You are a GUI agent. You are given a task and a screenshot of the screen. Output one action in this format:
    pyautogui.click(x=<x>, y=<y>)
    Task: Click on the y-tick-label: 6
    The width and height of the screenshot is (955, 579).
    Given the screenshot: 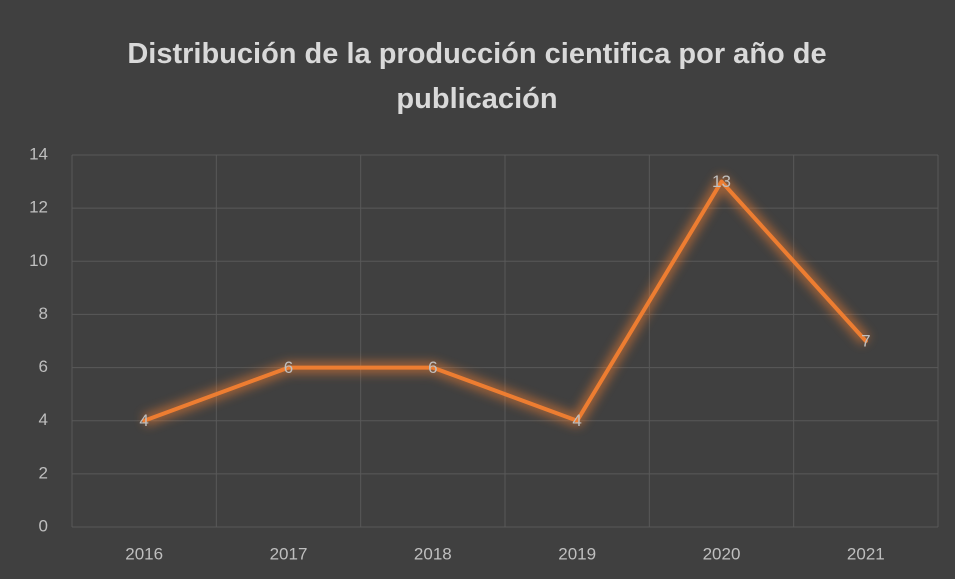 What is the action you would take?
    pyautogui.click(x=43, y=366)
    